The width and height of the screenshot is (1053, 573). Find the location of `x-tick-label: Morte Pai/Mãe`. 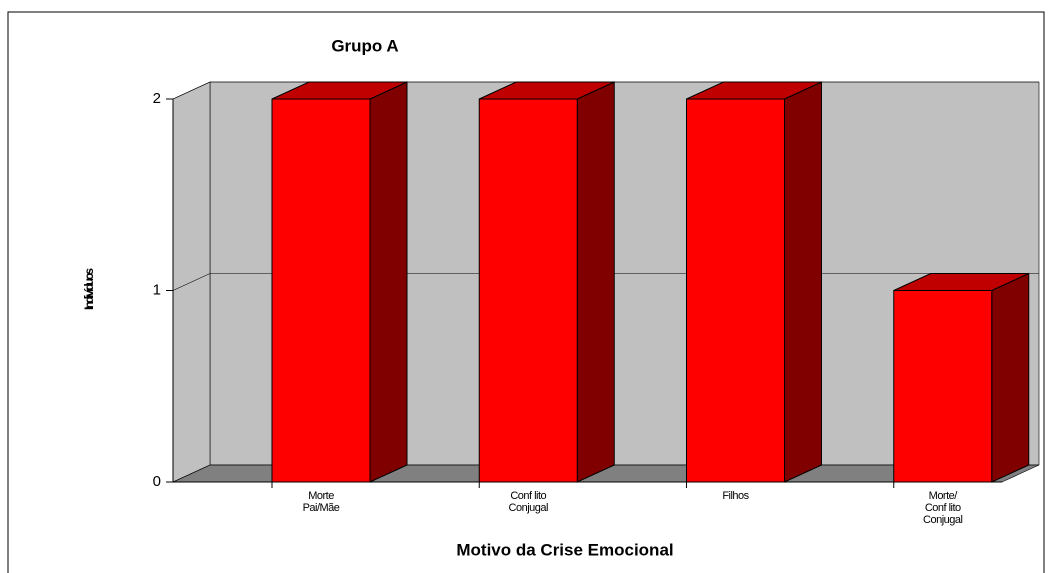

x-tick-label: Morte Pai/Mãe is located at coordinates (321, 502).